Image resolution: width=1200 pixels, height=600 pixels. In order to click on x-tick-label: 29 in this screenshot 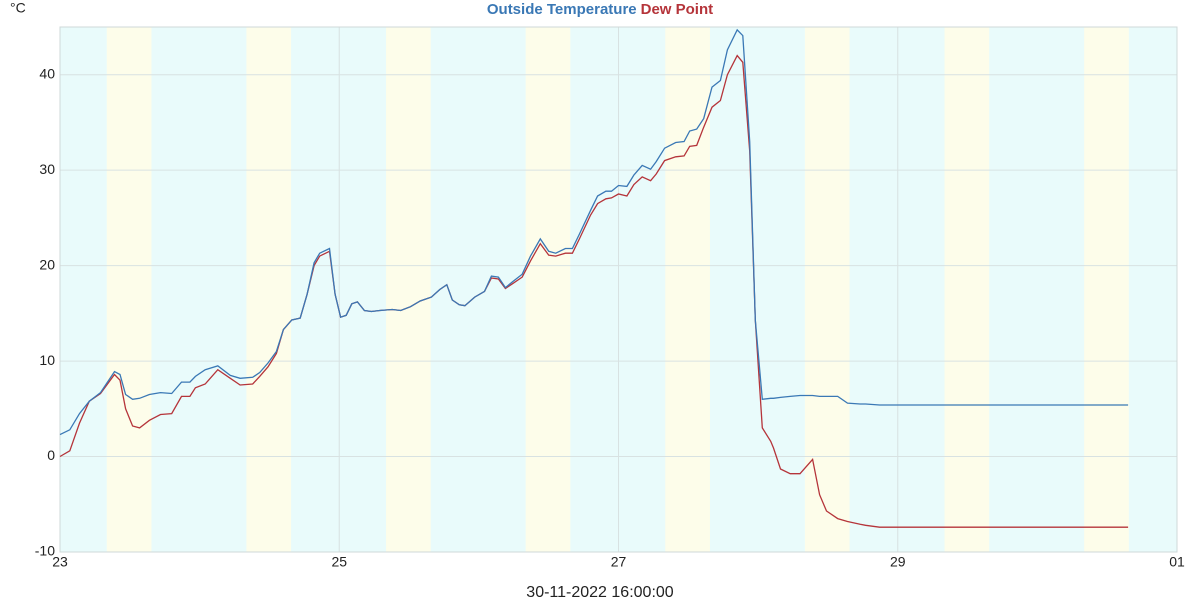, I will do `click(898, 562)`.